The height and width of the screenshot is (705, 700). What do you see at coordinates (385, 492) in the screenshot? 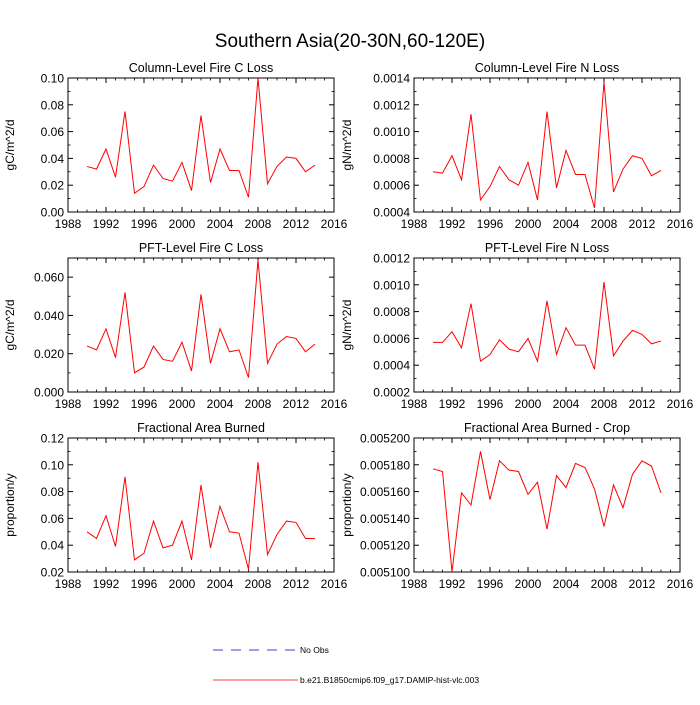
I see `y-tick-label: 0.005160` at bounding box center [385, 492].